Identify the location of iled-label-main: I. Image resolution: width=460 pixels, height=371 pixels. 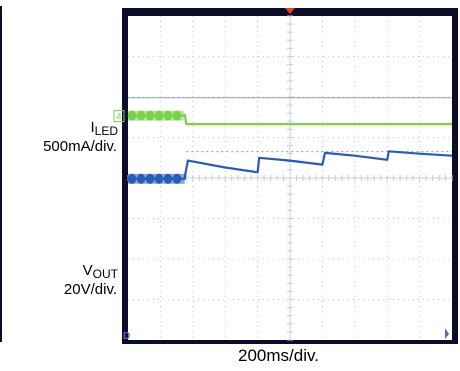
(92, 127).